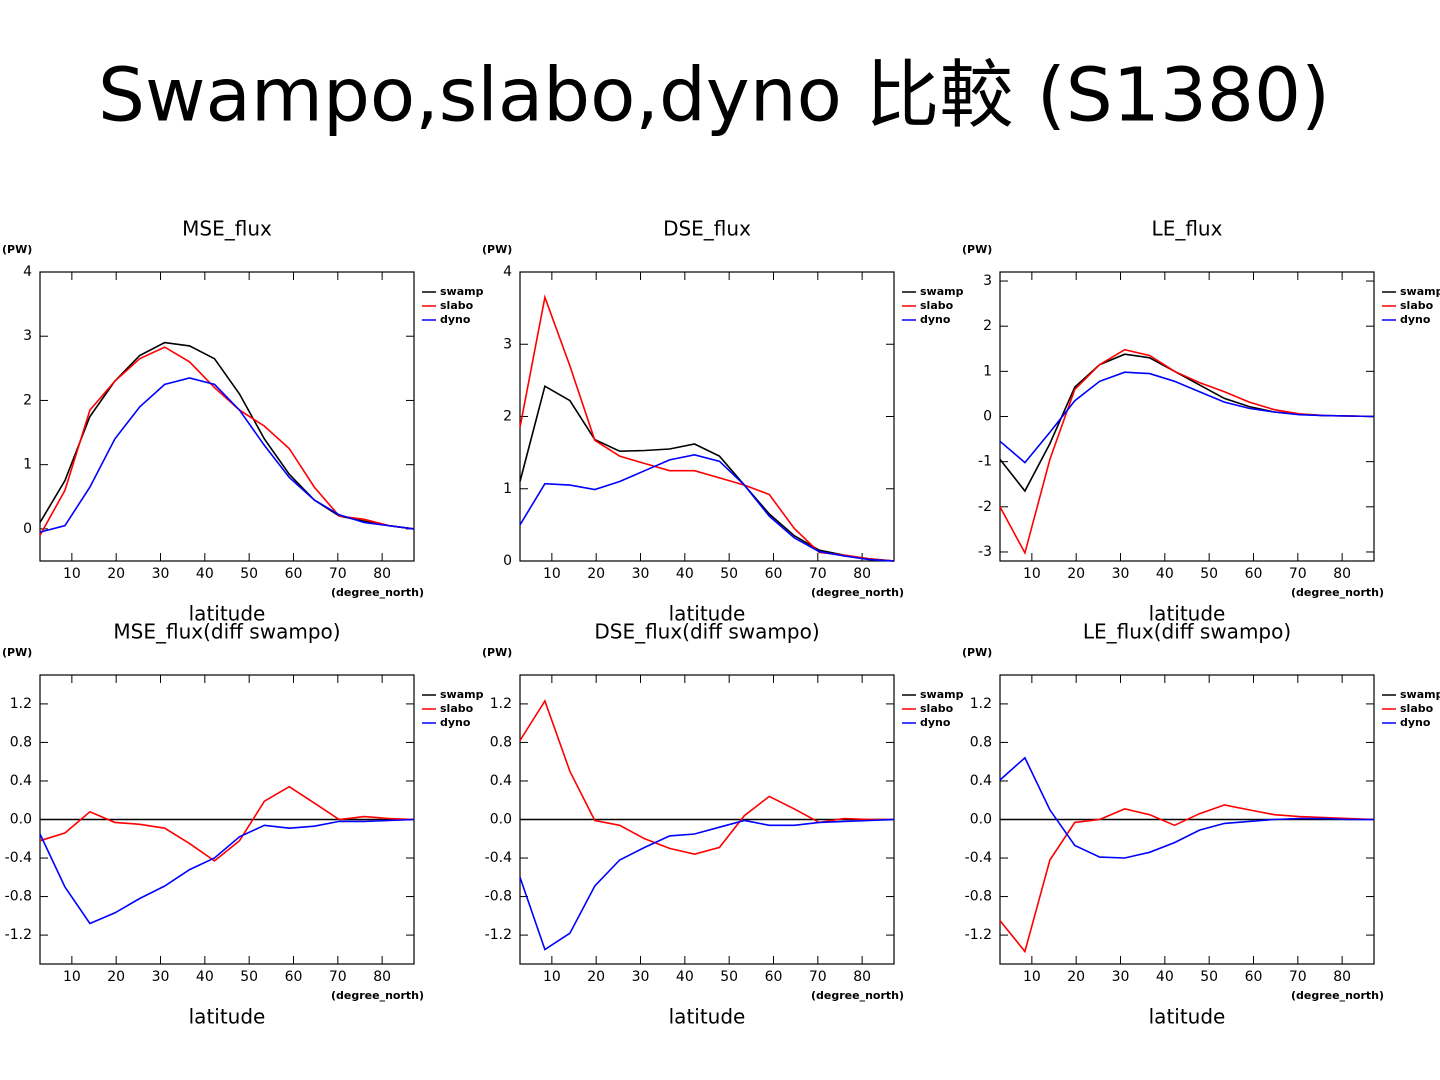 The height and width of the screenshot is (1080, 1440). Describe the element at coordinates (985, 507) in the screenshot. I see `y-tick-label: -2` at that location.